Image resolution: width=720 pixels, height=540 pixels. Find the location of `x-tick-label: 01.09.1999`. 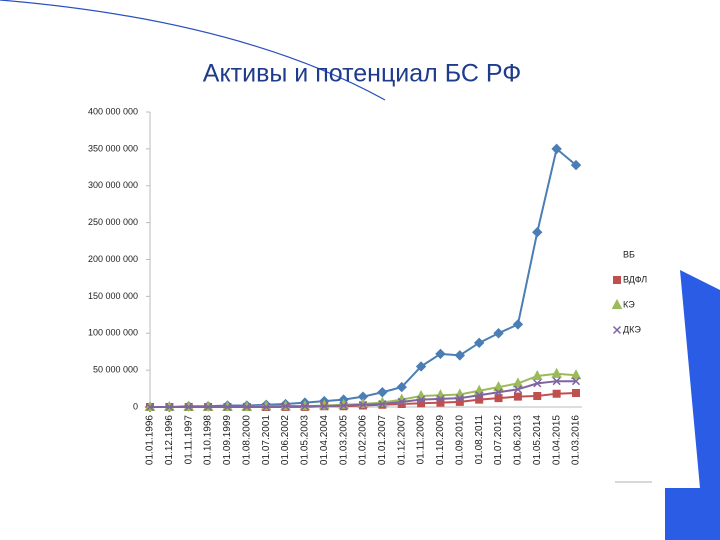

x-tick-label: 01.09.1999 is located at coordinates (227, 440).